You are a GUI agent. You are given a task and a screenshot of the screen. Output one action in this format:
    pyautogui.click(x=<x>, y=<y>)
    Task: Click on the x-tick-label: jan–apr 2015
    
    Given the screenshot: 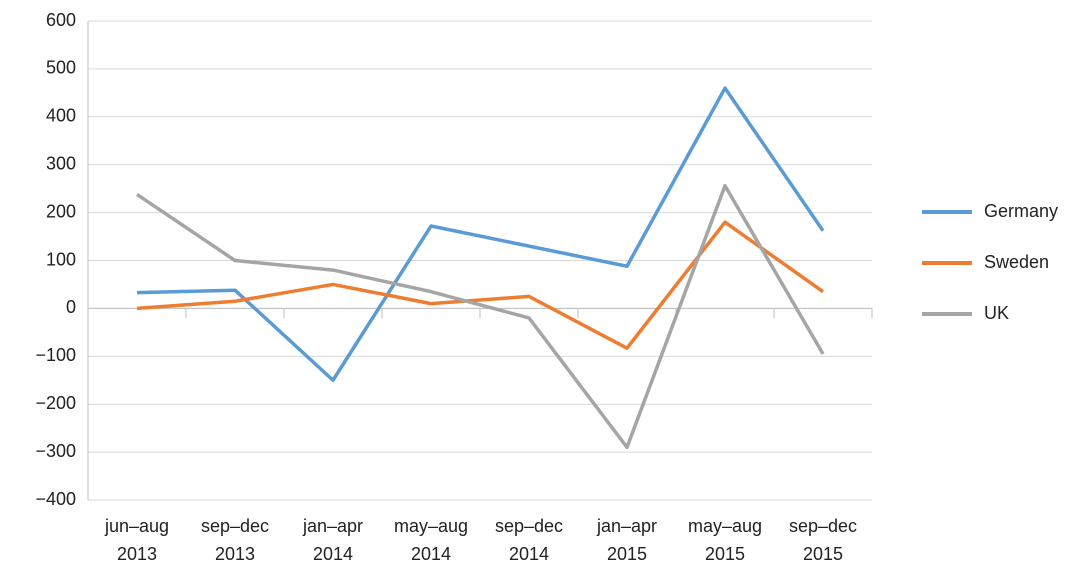 What is the action you would take?
    pyautogui.click(x=627, y=540)
    